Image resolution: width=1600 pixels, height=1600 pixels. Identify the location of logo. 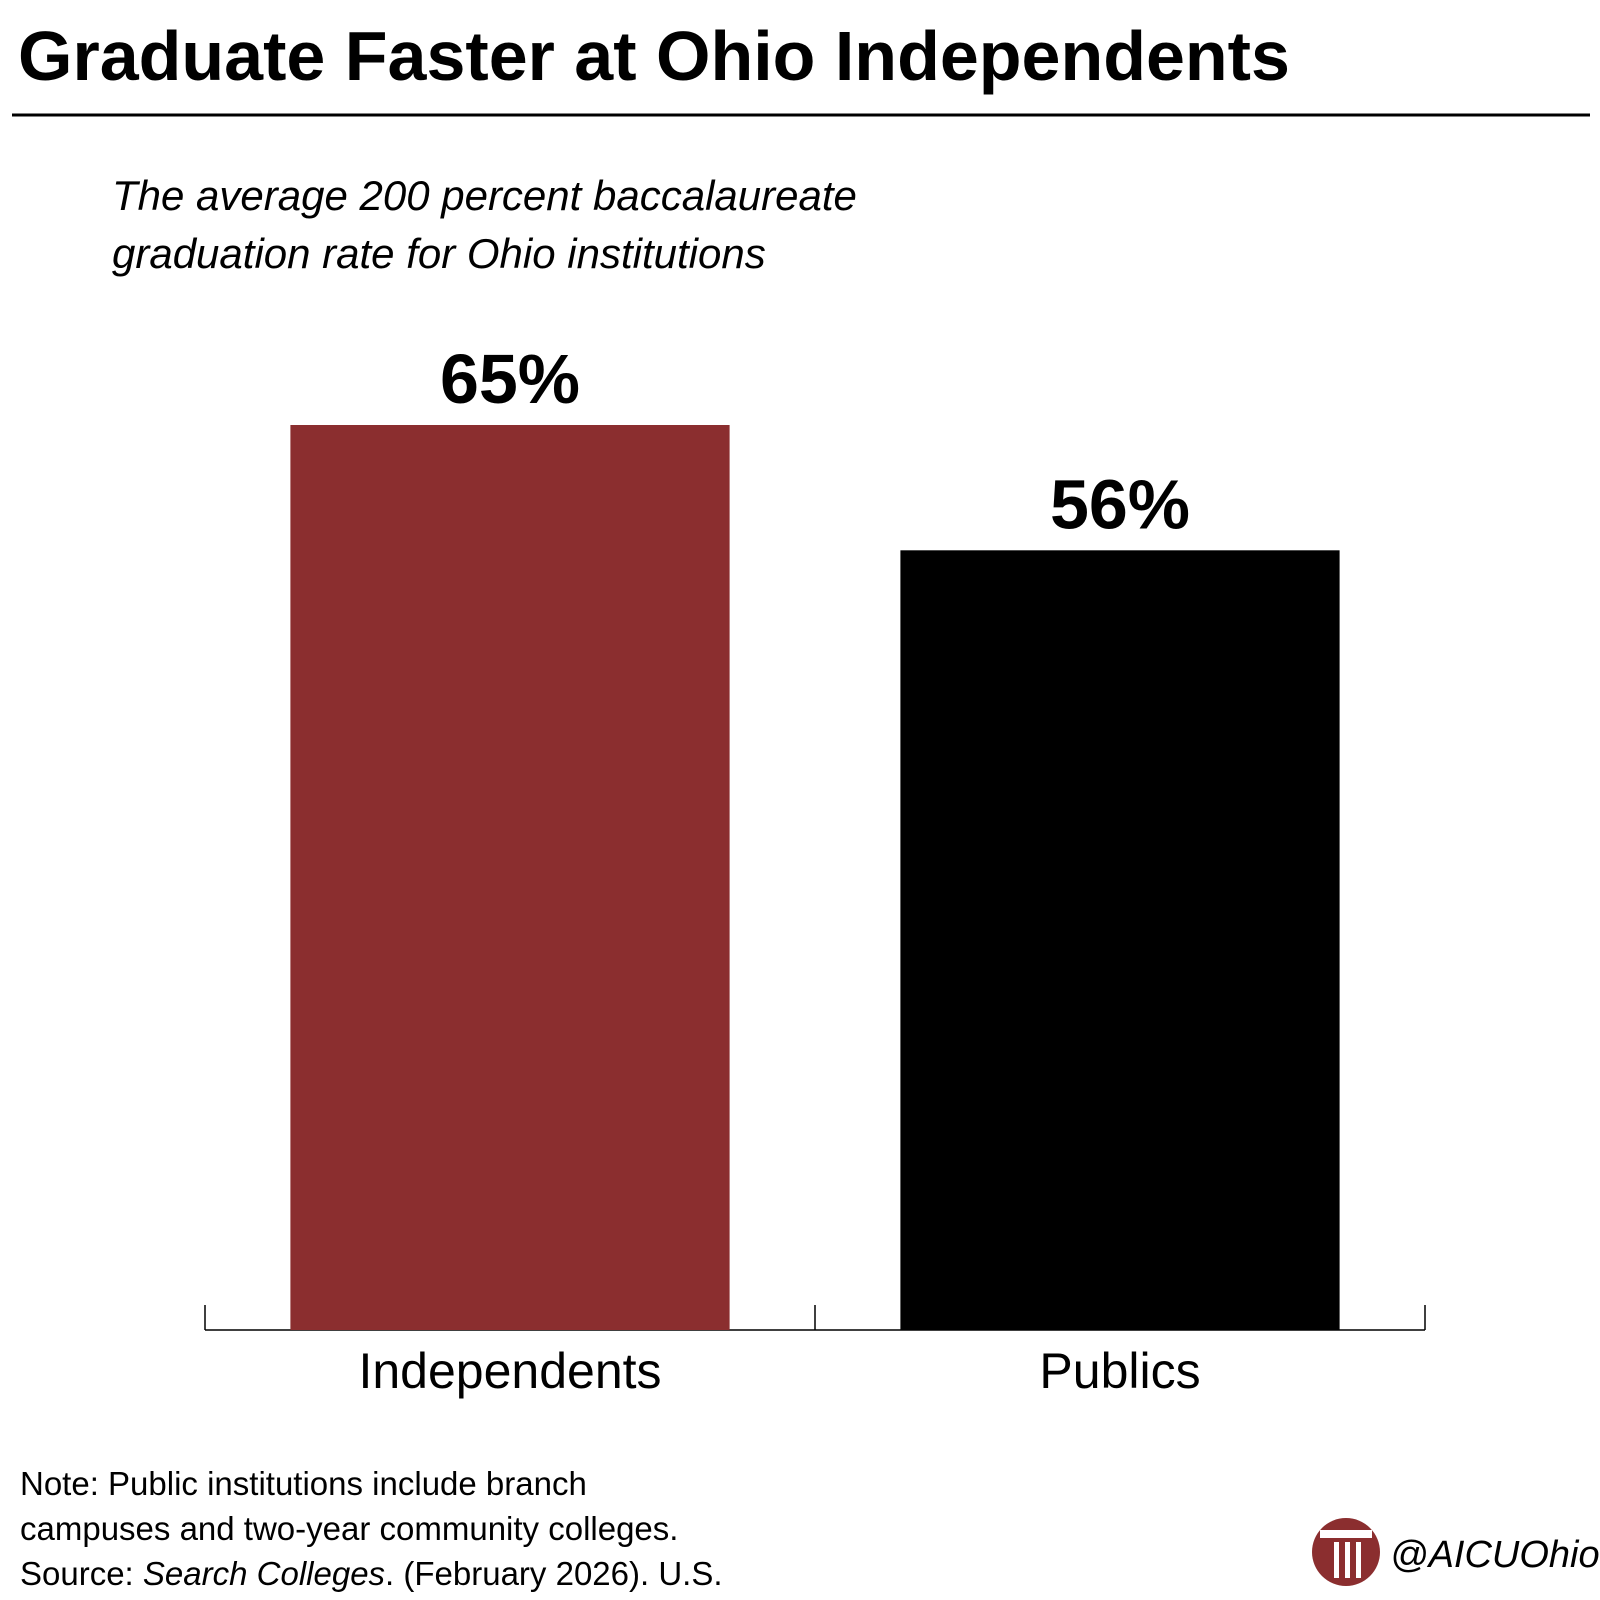
(1346, 1552).